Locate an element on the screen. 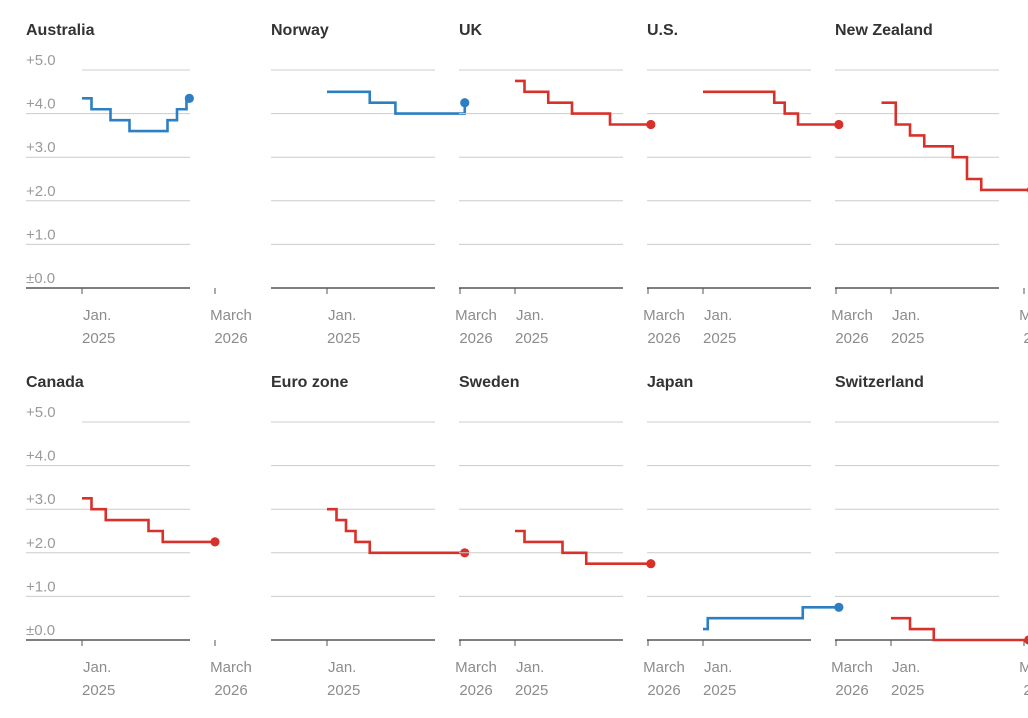  panel-title: Euro zone is located at coordinates (309, 382).